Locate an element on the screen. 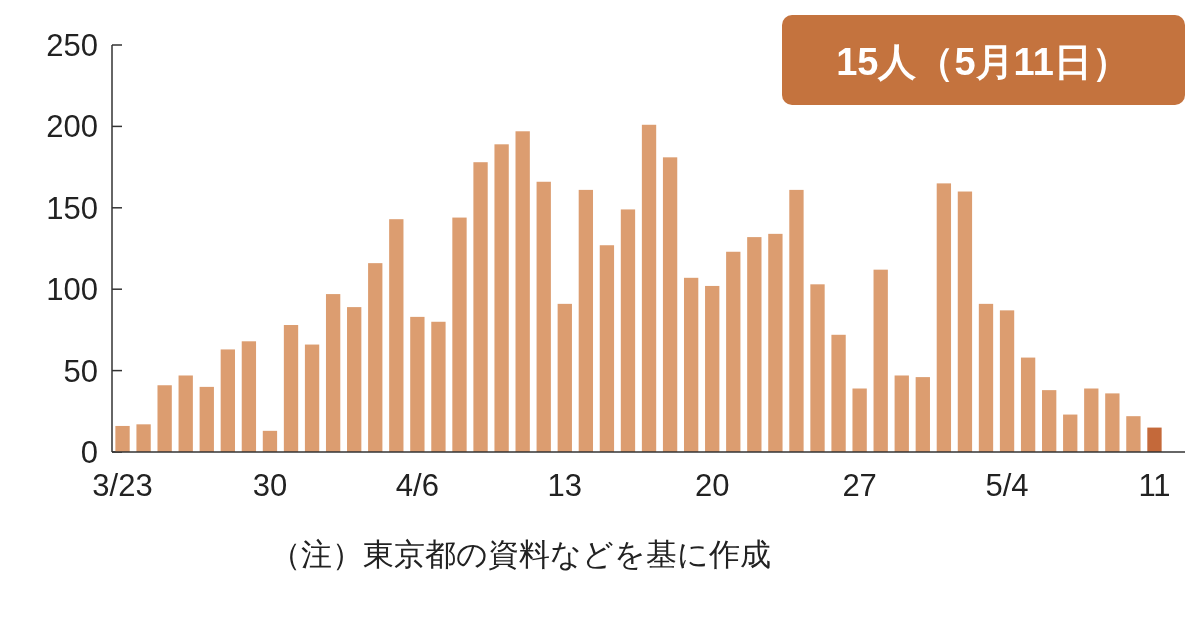  x-tick-label: 20 is located at coordinates (712, 485).